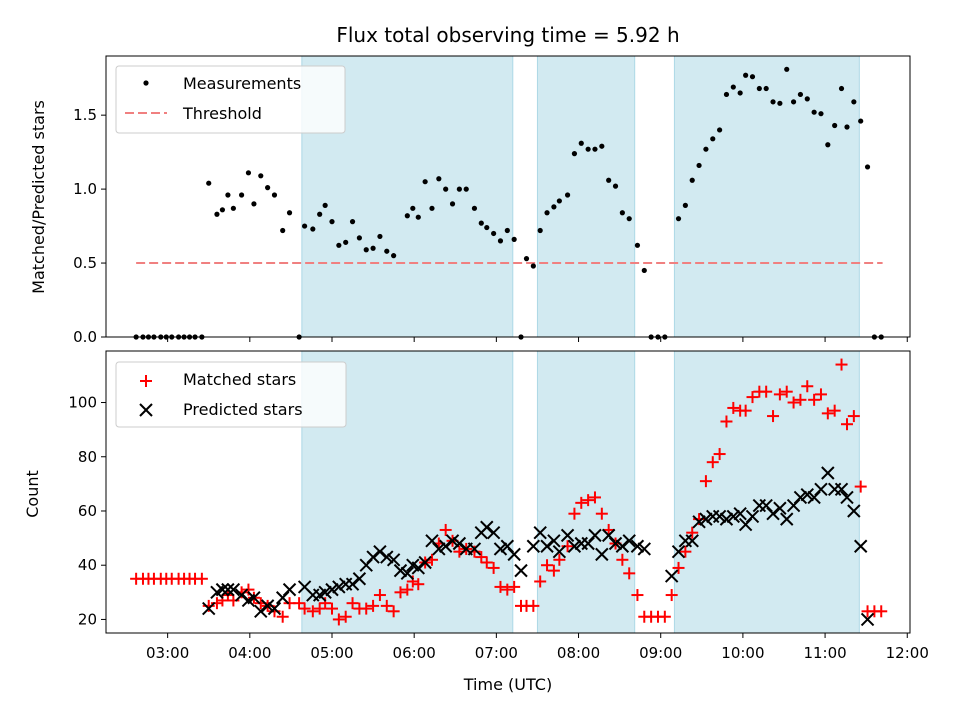  What do you see at coordinates (230, 99) in the screenshot?
I see `top-legend: Measurements Threshold` at bounding box center [230, 99].